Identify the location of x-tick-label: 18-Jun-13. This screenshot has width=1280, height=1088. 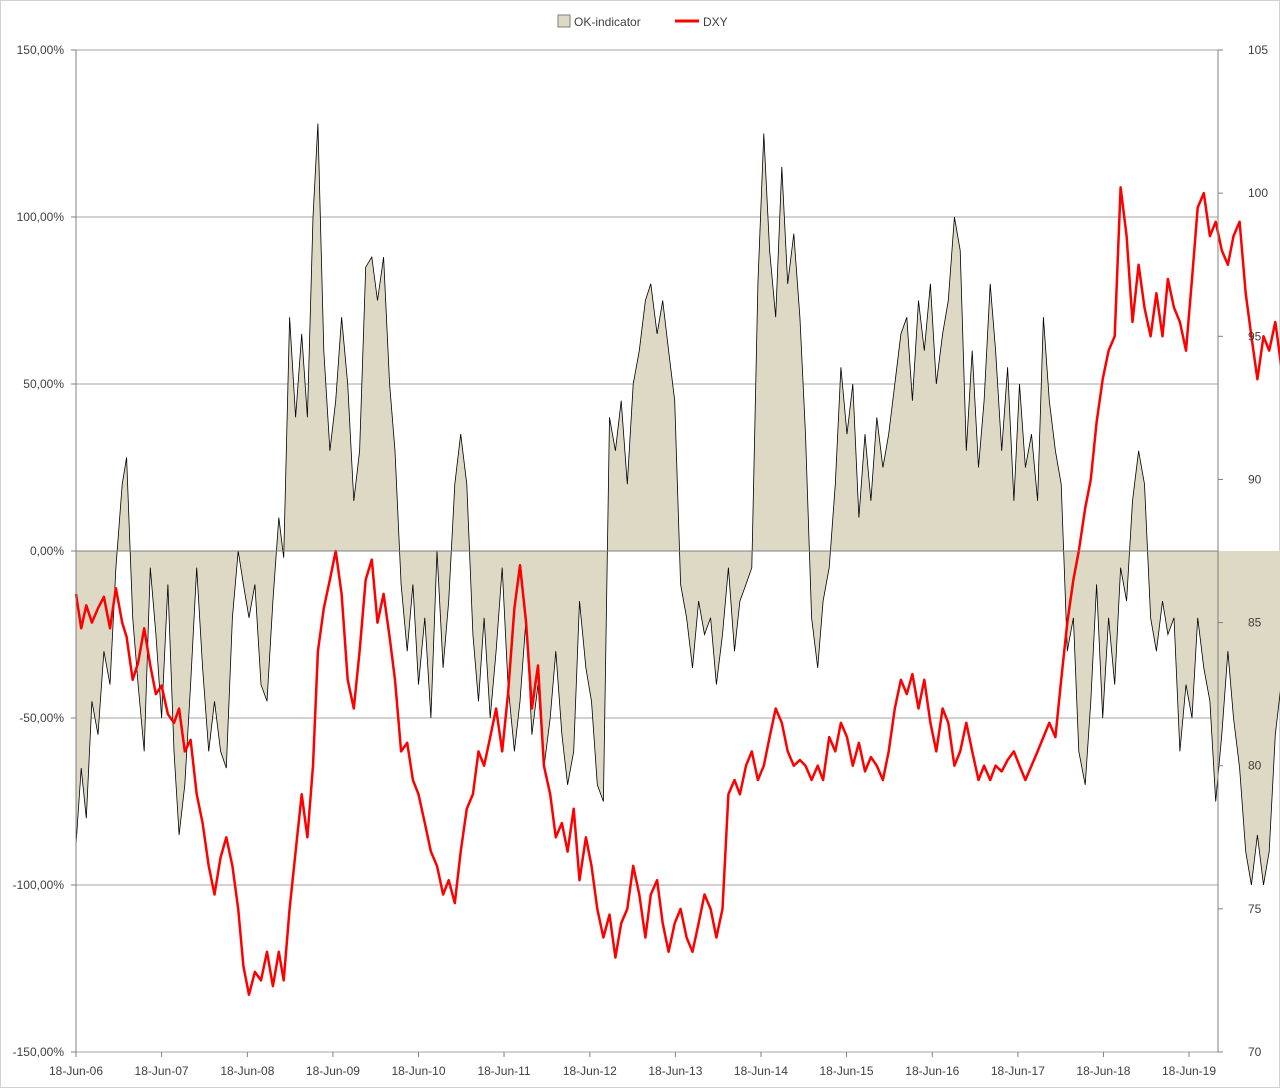
(675, 1071).